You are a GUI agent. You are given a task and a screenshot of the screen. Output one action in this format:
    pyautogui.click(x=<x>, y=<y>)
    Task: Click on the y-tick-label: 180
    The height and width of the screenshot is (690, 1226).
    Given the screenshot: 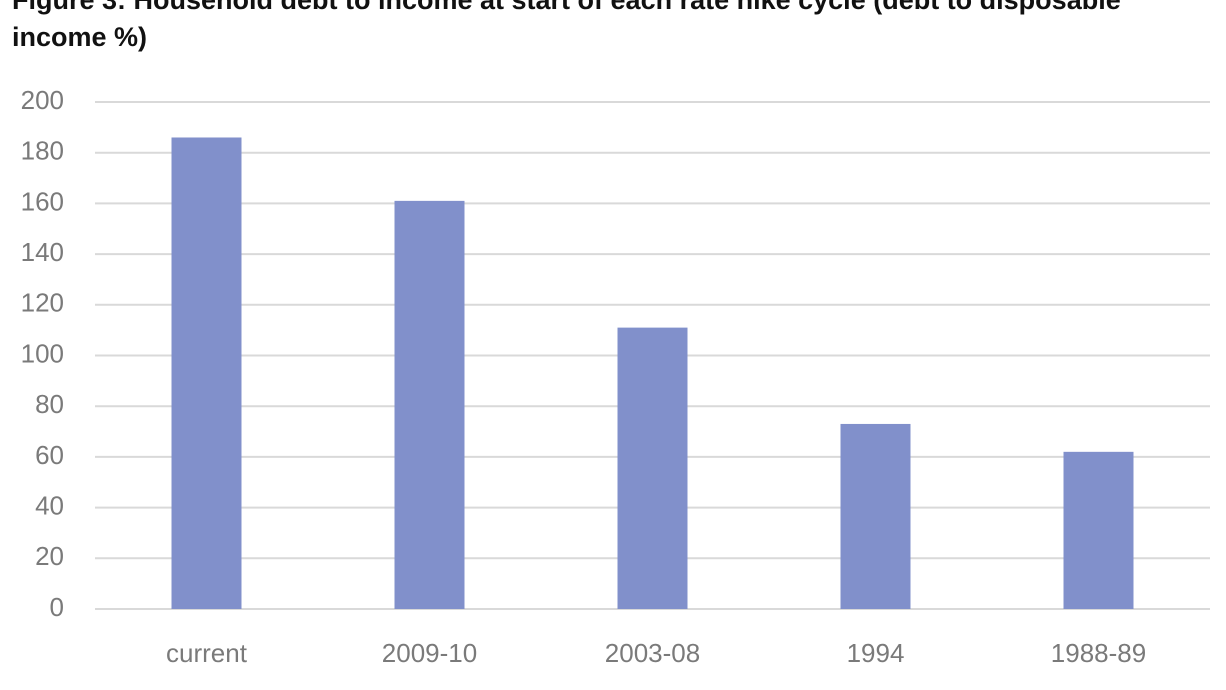 What is the action you would take?
    pyautogui.click(x=42, y=151)
    